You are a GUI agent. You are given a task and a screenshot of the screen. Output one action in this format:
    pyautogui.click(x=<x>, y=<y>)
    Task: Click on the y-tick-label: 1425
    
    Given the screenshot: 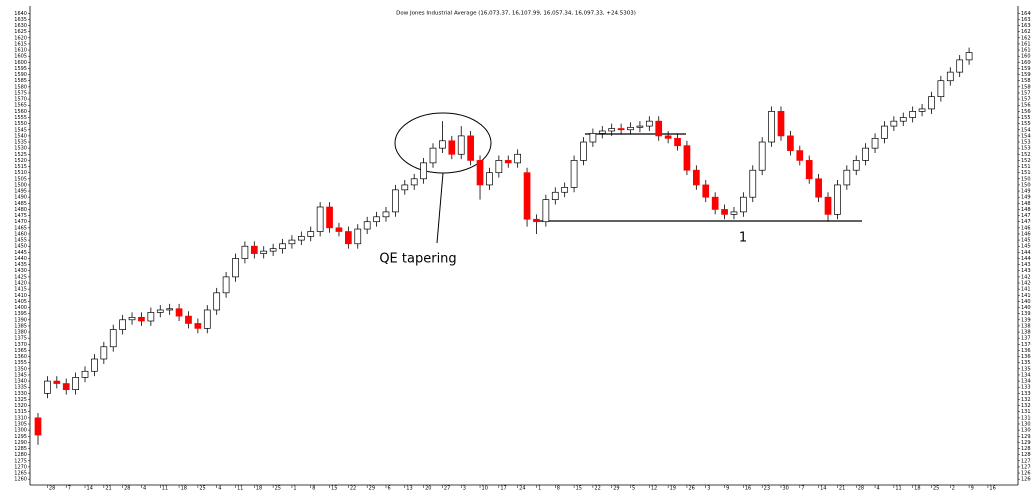 What is the action you would take?
    pyautogui.click(x=1026, y=277)
    